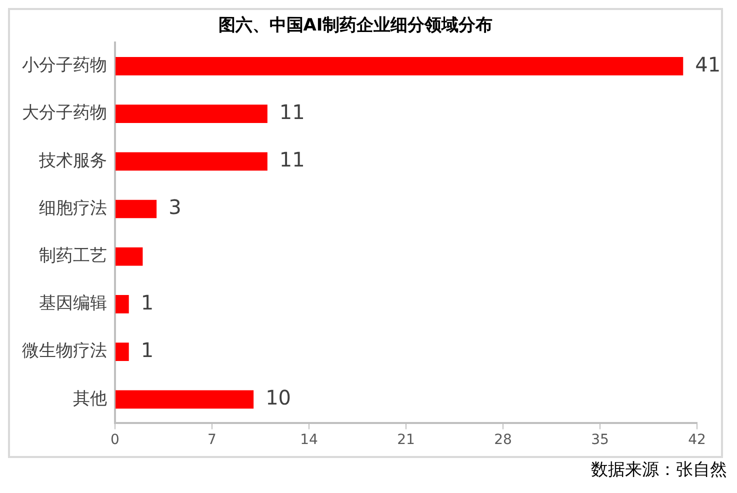 This screenshot has width=737, height=493. I want to click on data-label: 3, so click(175, 207).